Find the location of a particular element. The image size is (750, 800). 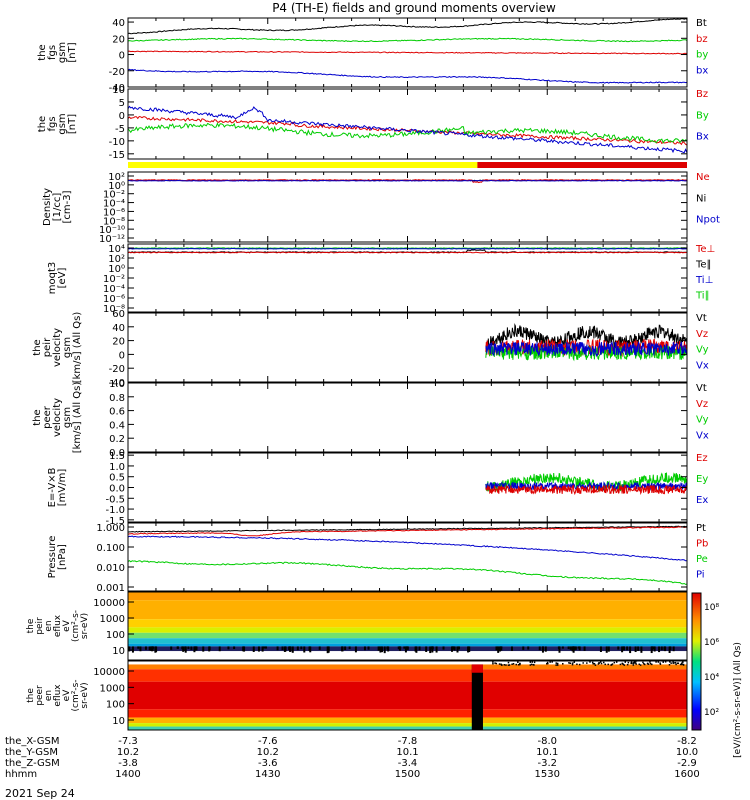

the-fgs-gsm-series-Bt is located at coordinates (407, 26).